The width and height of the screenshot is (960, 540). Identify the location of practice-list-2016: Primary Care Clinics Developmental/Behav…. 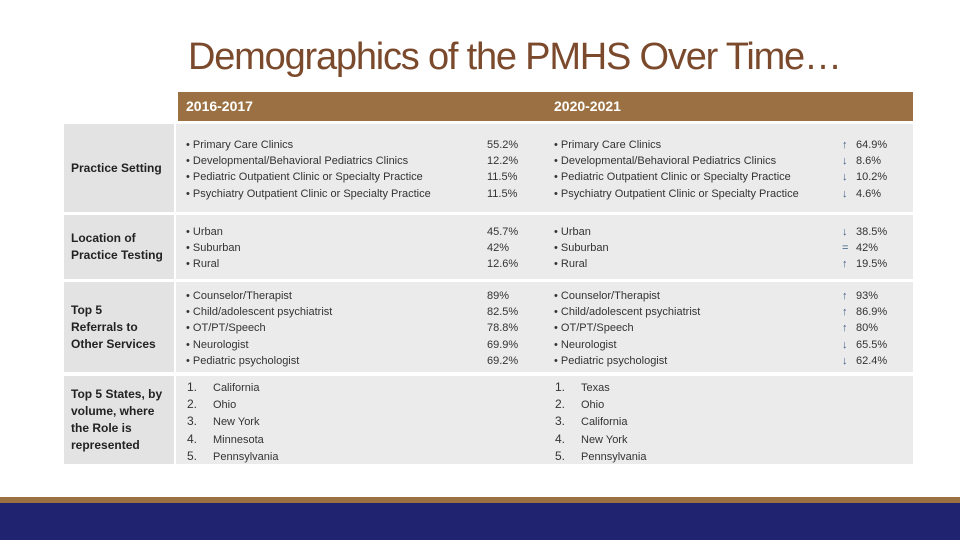
(308, 169).